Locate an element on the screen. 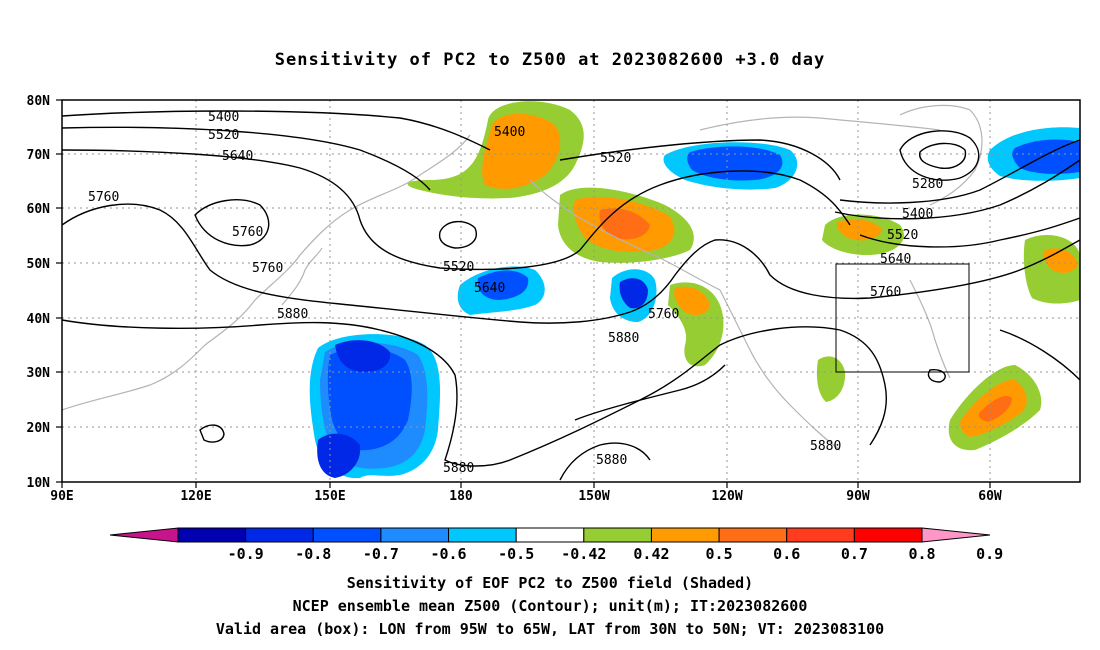  contour-5760-low is located at coordinates (232, 223).